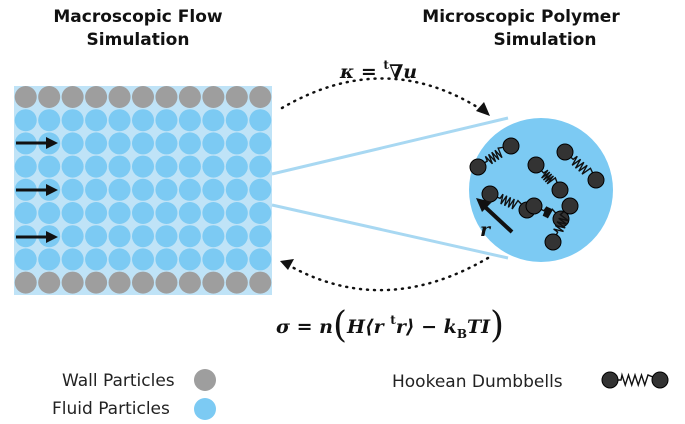 This screenshot has width=685, height=424. What do you see at coordinates (390, 146) in the screenshot?
I see `zoom-line` at bounding box center [390, 146].